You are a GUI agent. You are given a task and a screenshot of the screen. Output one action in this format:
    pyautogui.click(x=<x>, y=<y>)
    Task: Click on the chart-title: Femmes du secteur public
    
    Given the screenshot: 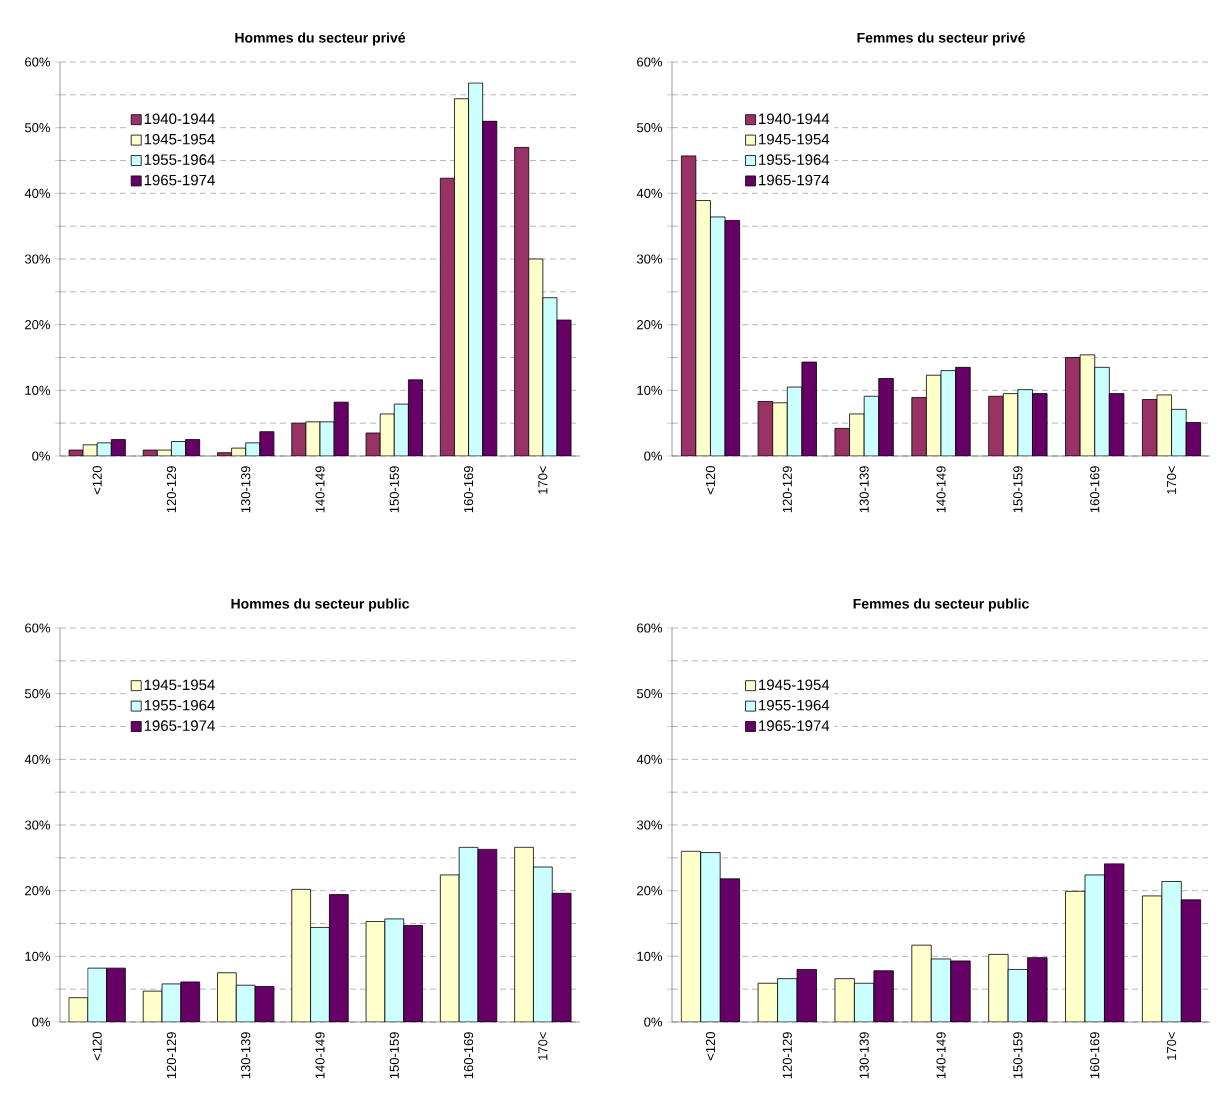 What is the action you would take?
    pyautogui.click(x=941, y=605)
    